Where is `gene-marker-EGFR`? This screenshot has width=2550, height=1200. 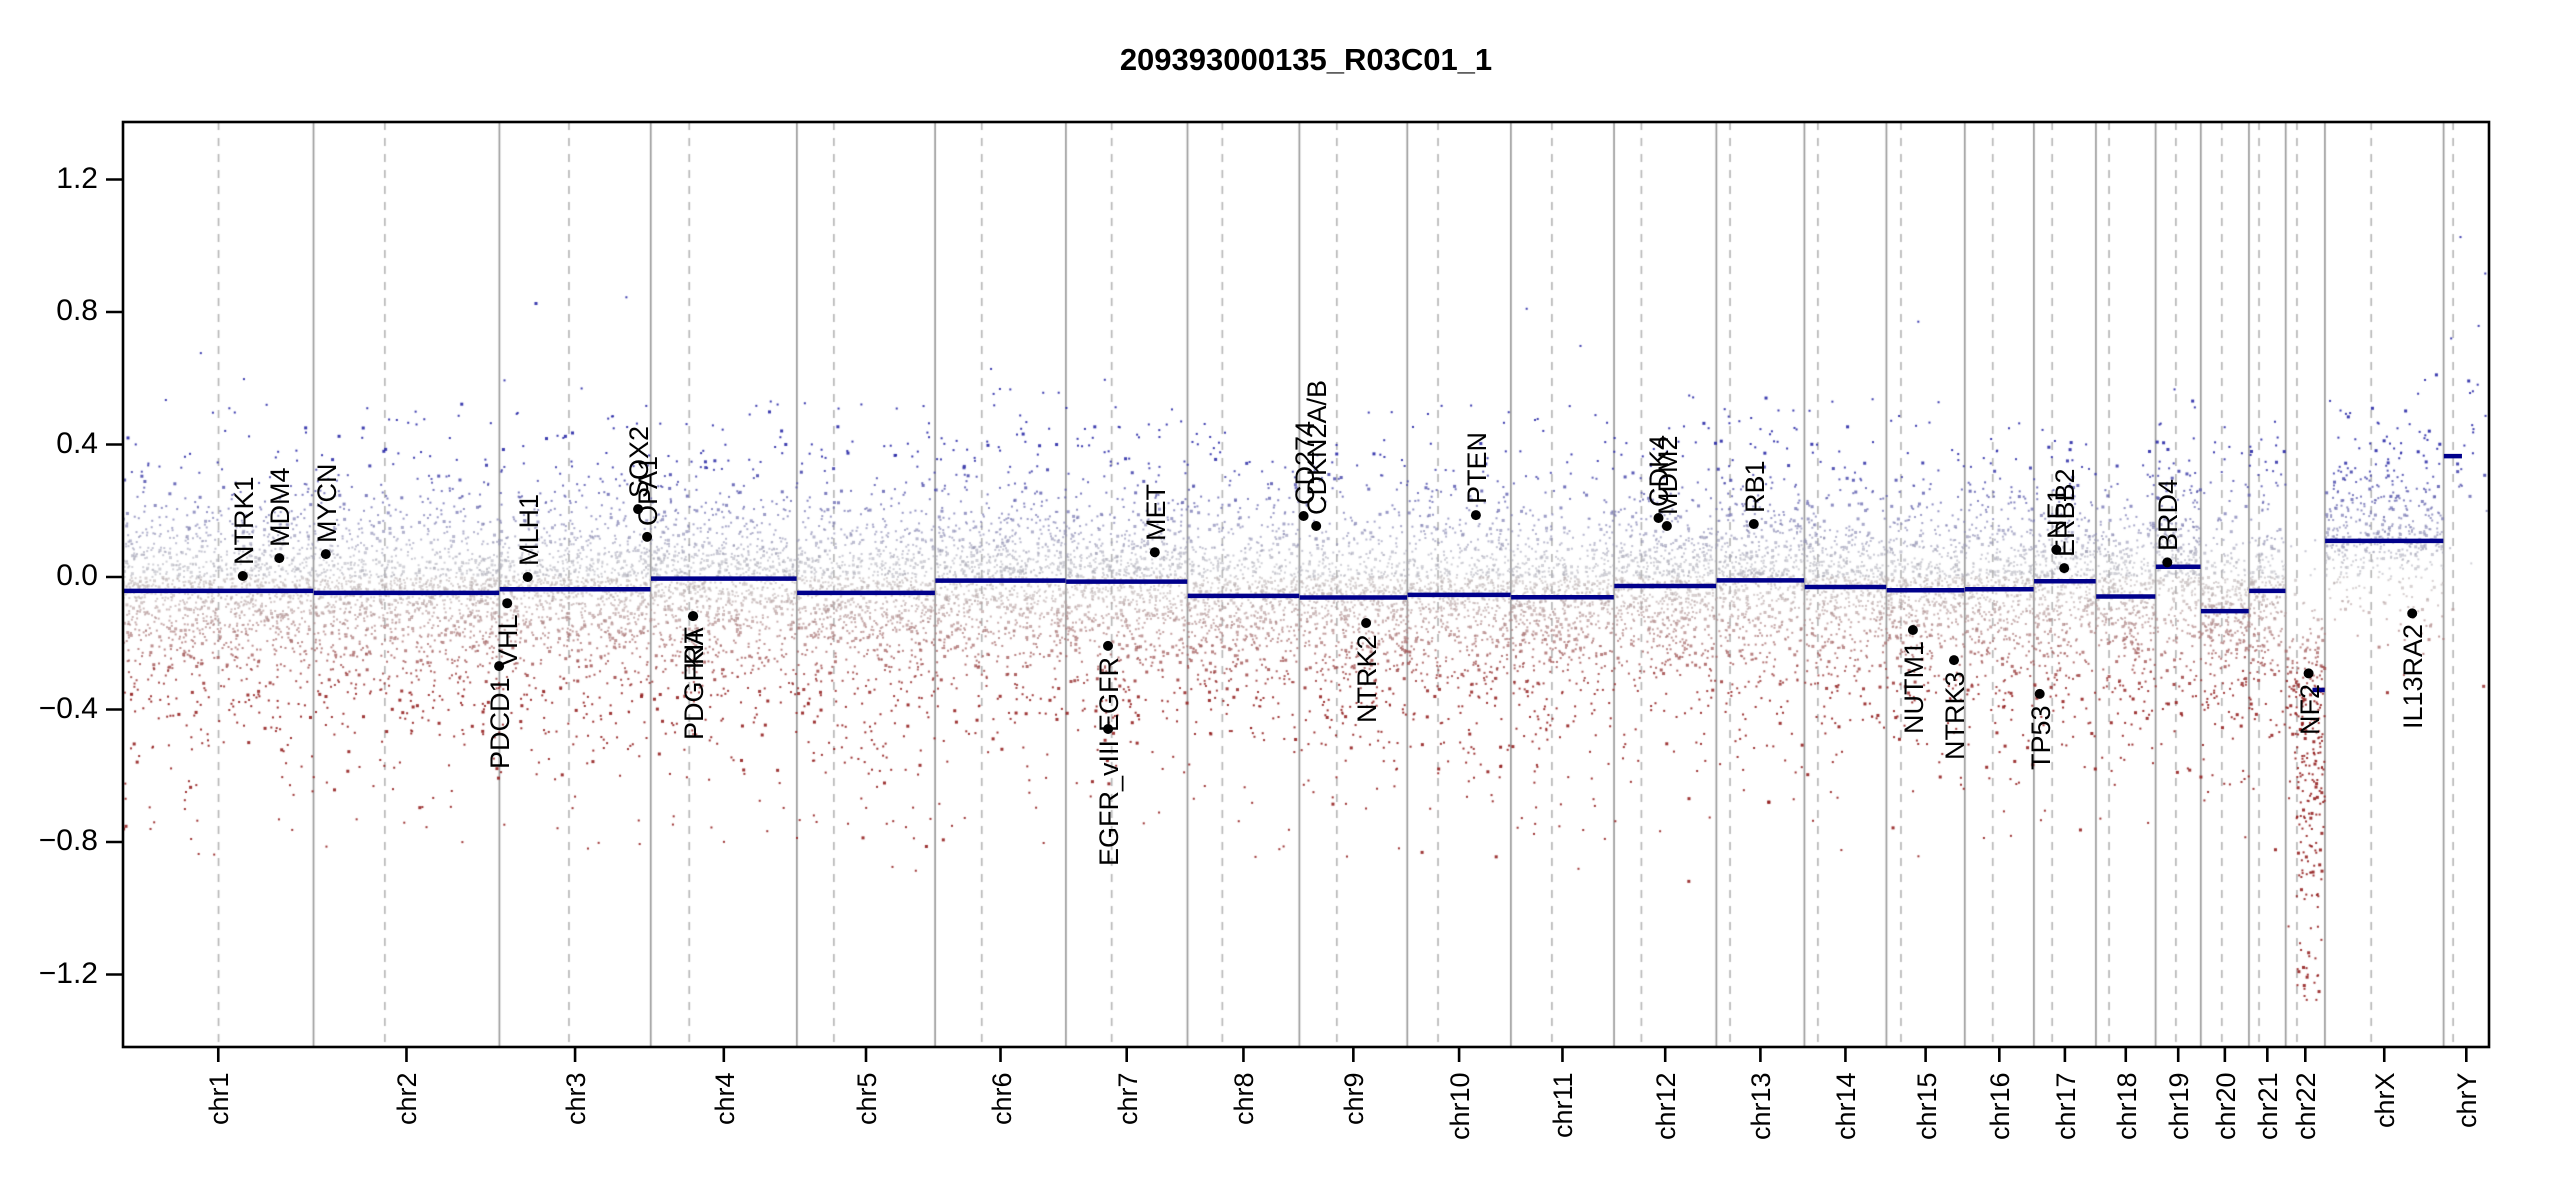 gene-marker-EGFR is located at coordinates (1108, 645).